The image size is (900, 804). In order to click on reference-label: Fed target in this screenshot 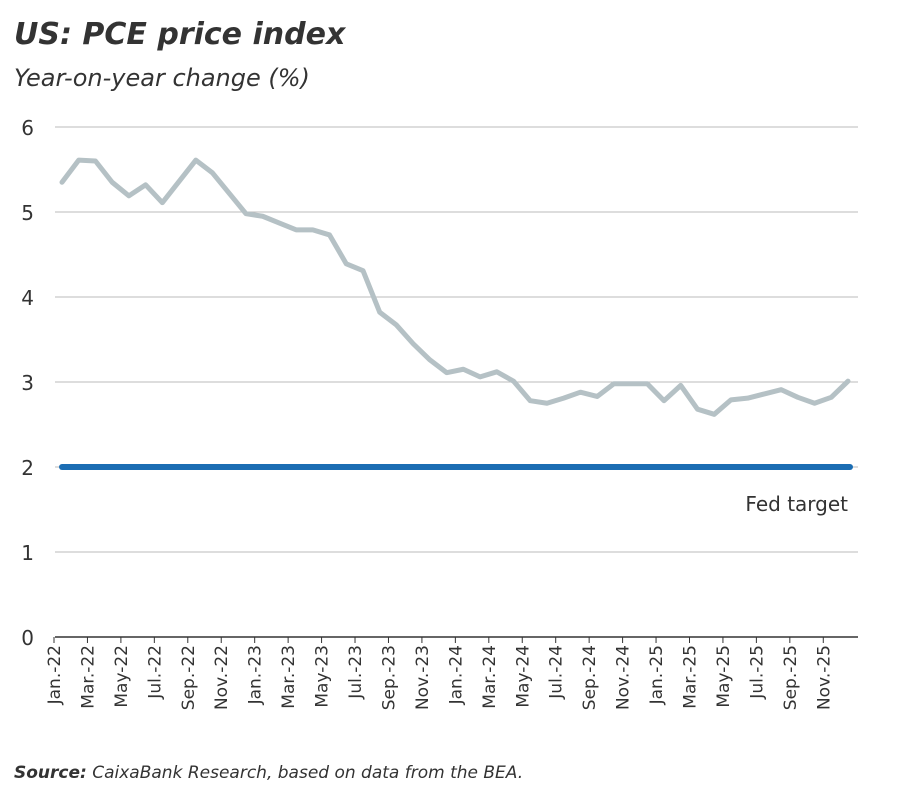, I will do `click(796, 504)`.